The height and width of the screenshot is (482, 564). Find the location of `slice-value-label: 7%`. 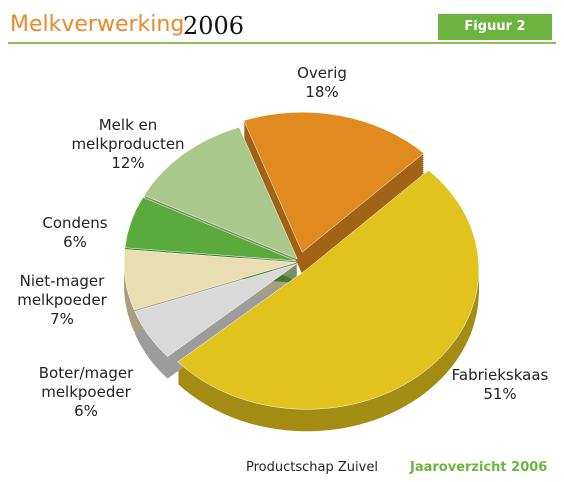

slice-value-label: 7% is located at coordinates (62, 319).